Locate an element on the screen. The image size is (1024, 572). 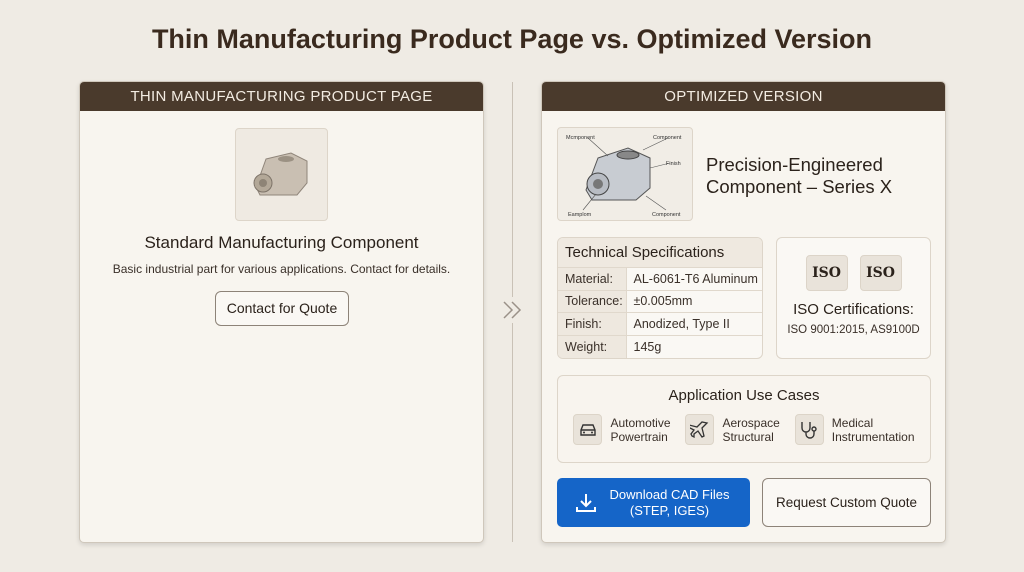
use-case-label: Automotive is located at coordinates (640, 422).